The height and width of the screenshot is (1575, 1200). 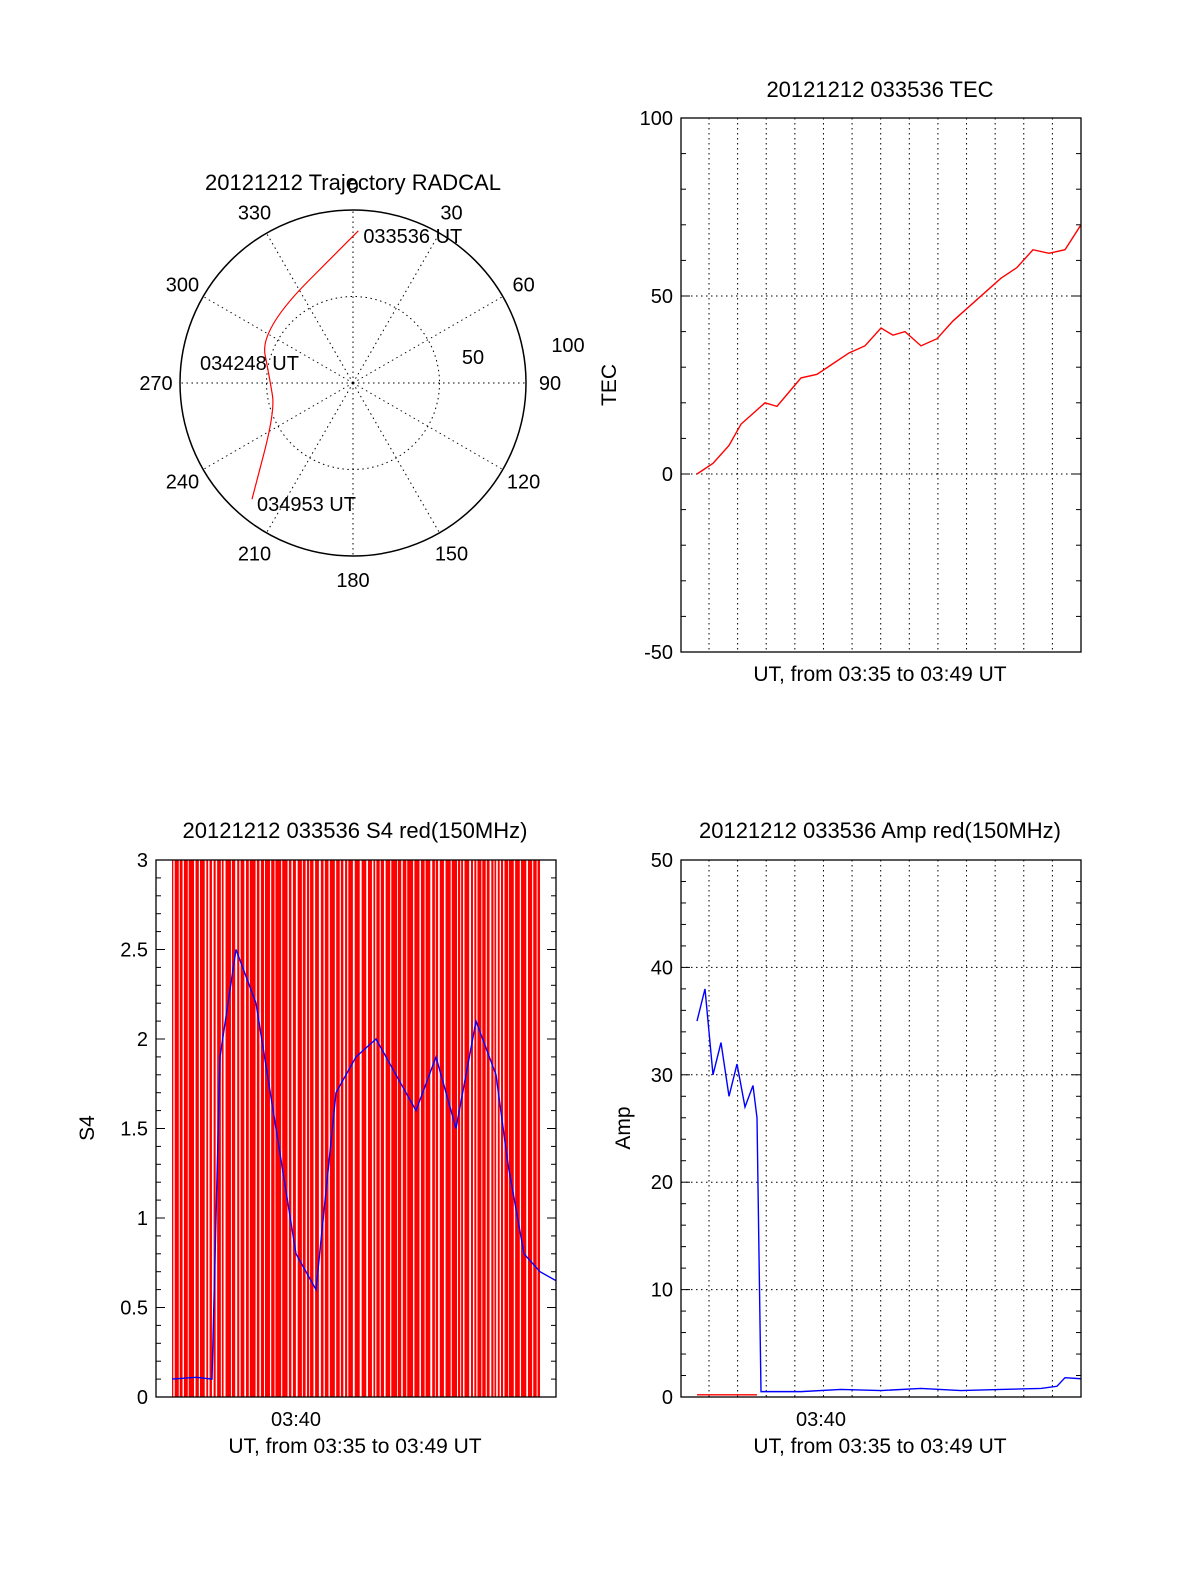 I want to click on amp-frame, so click(x=881, y=1128).